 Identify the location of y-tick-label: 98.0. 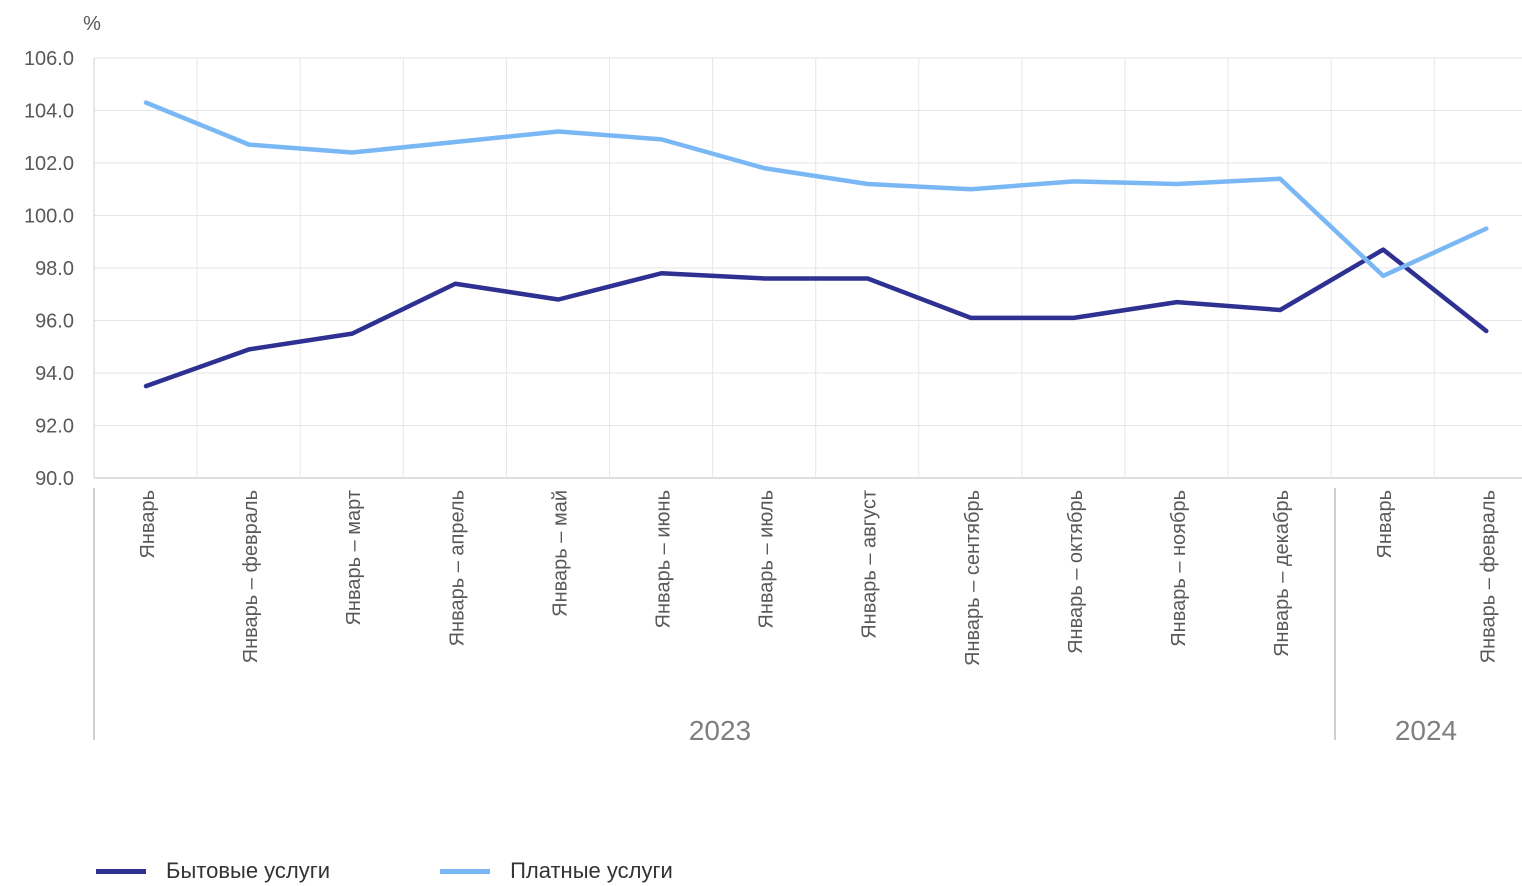
(54, 269).